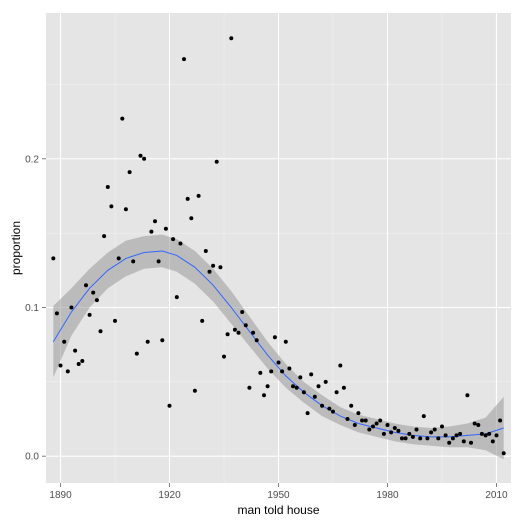 The width and height of the screenshot is (525, 525). What do you see at coordinates (60, 495) in the screenshot?
I see `x-tick-label: 1890` at bounding box center [60, 495].